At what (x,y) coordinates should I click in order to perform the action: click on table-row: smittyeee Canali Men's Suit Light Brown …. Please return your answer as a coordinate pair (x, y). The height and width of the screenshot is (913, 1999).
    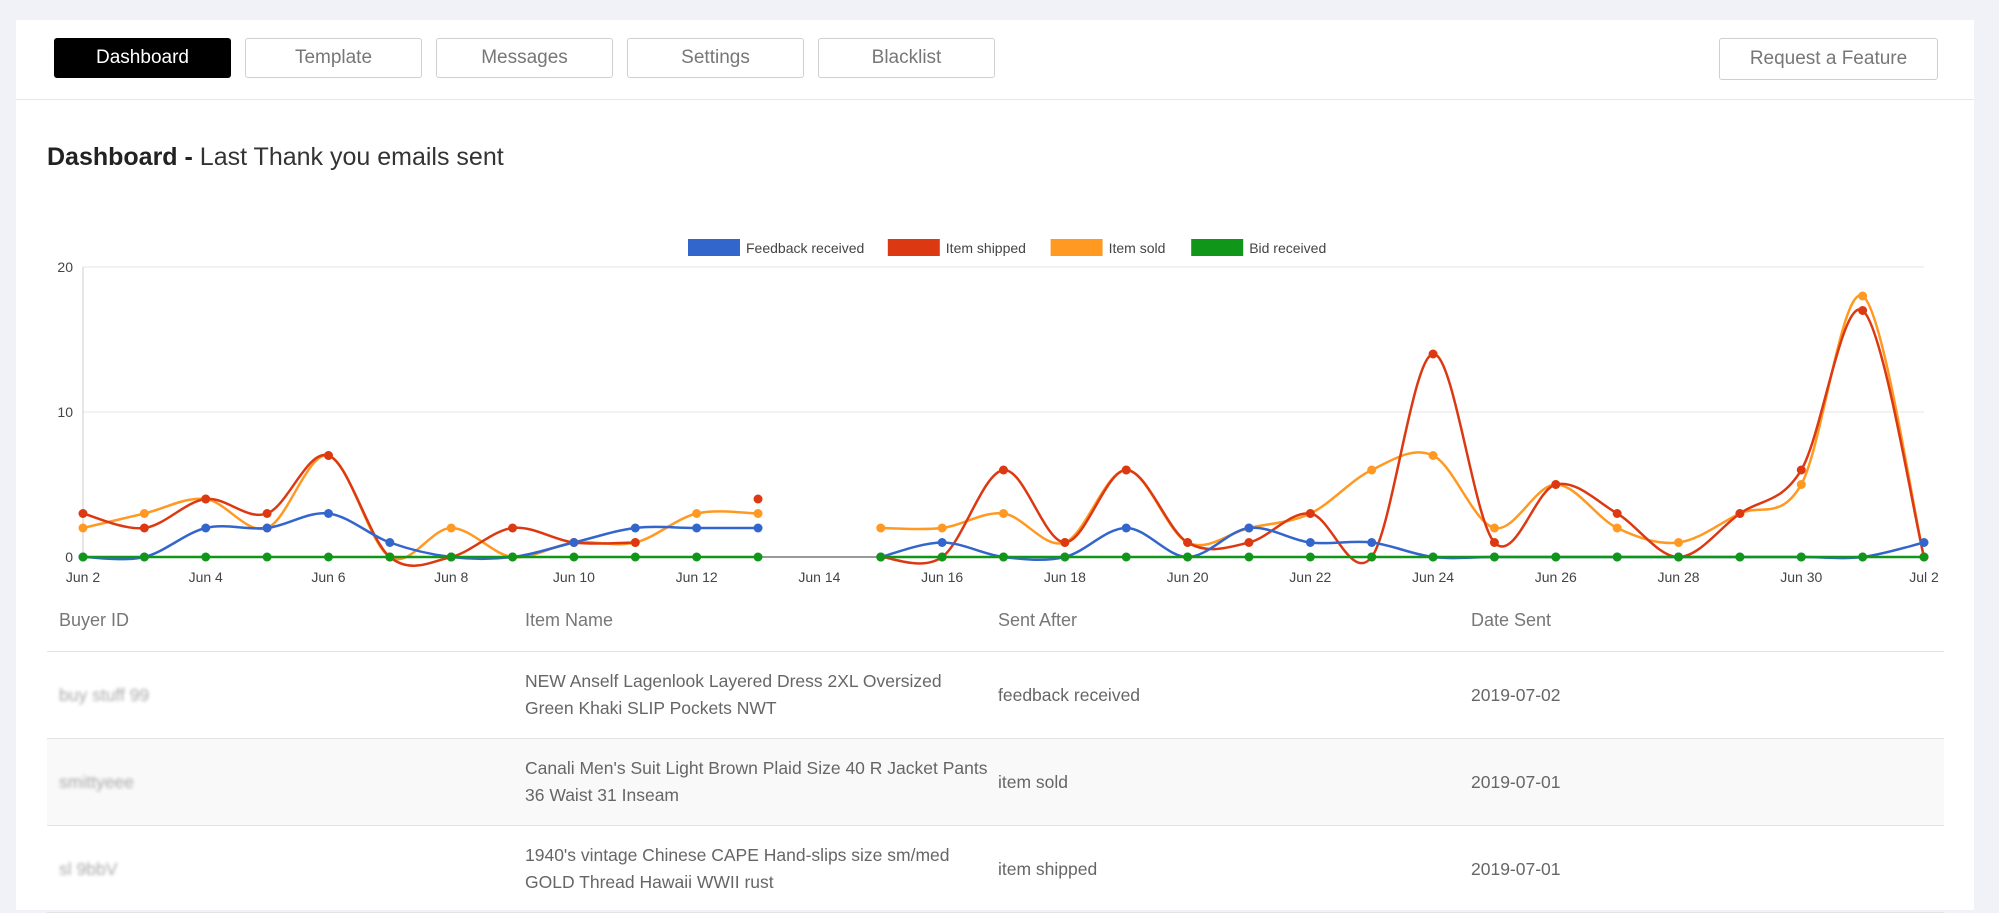
    Looking at the image, I should click on (995, 782).